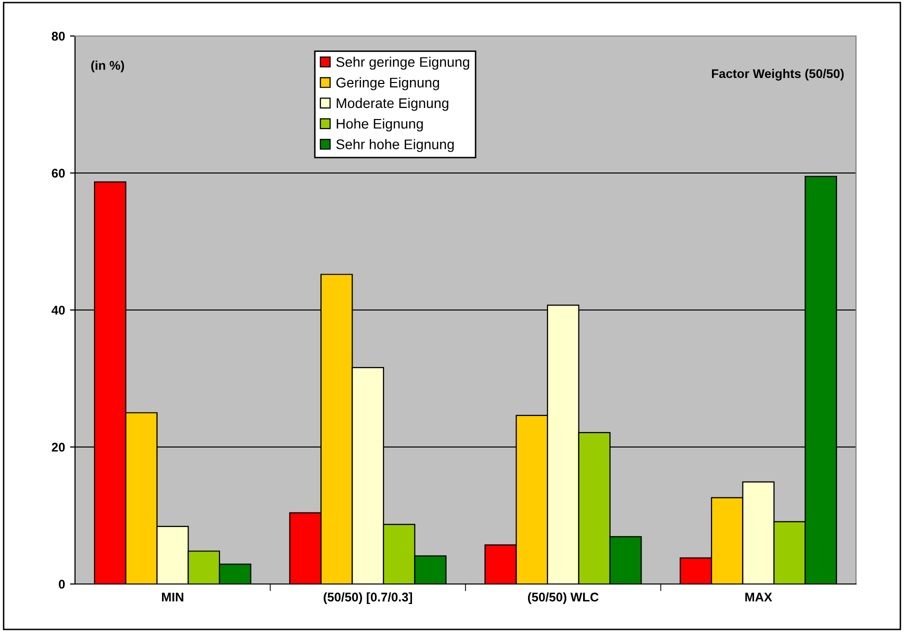 Image resolution: width=904 pixels, height=632 pixels. I want to click on legend-label: Sehr hohe Eignung, so click(395, 145).